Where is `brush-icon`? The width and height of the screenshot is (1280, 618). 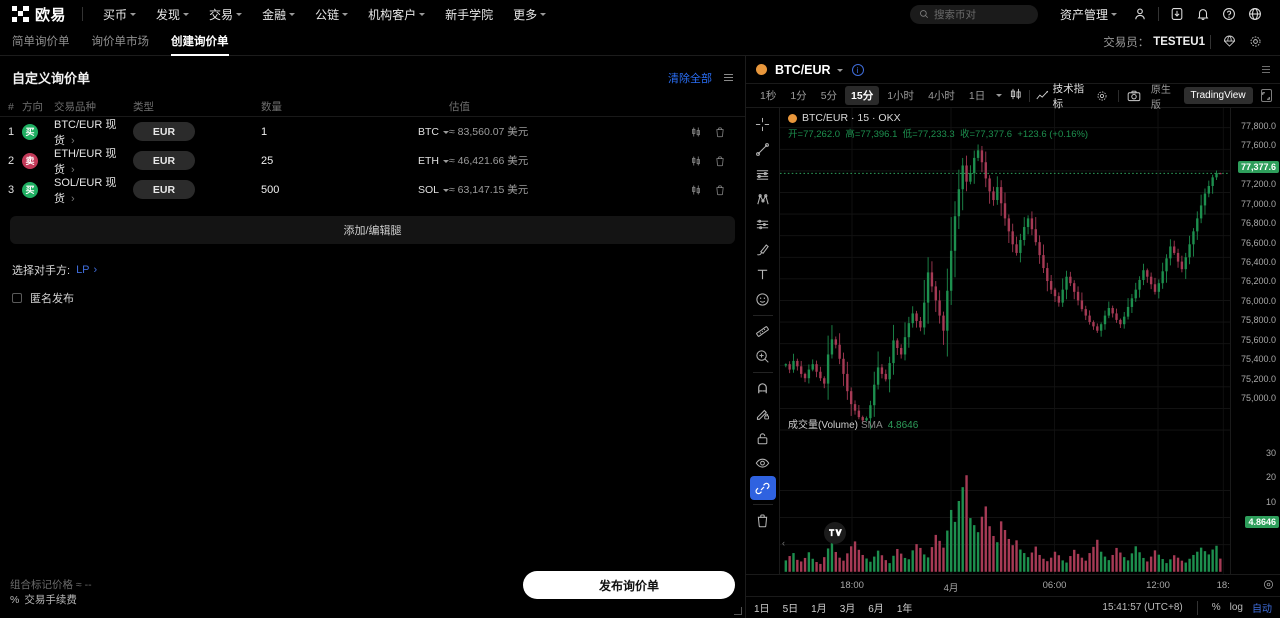
brush-icon is located at coordinates (763, 249).